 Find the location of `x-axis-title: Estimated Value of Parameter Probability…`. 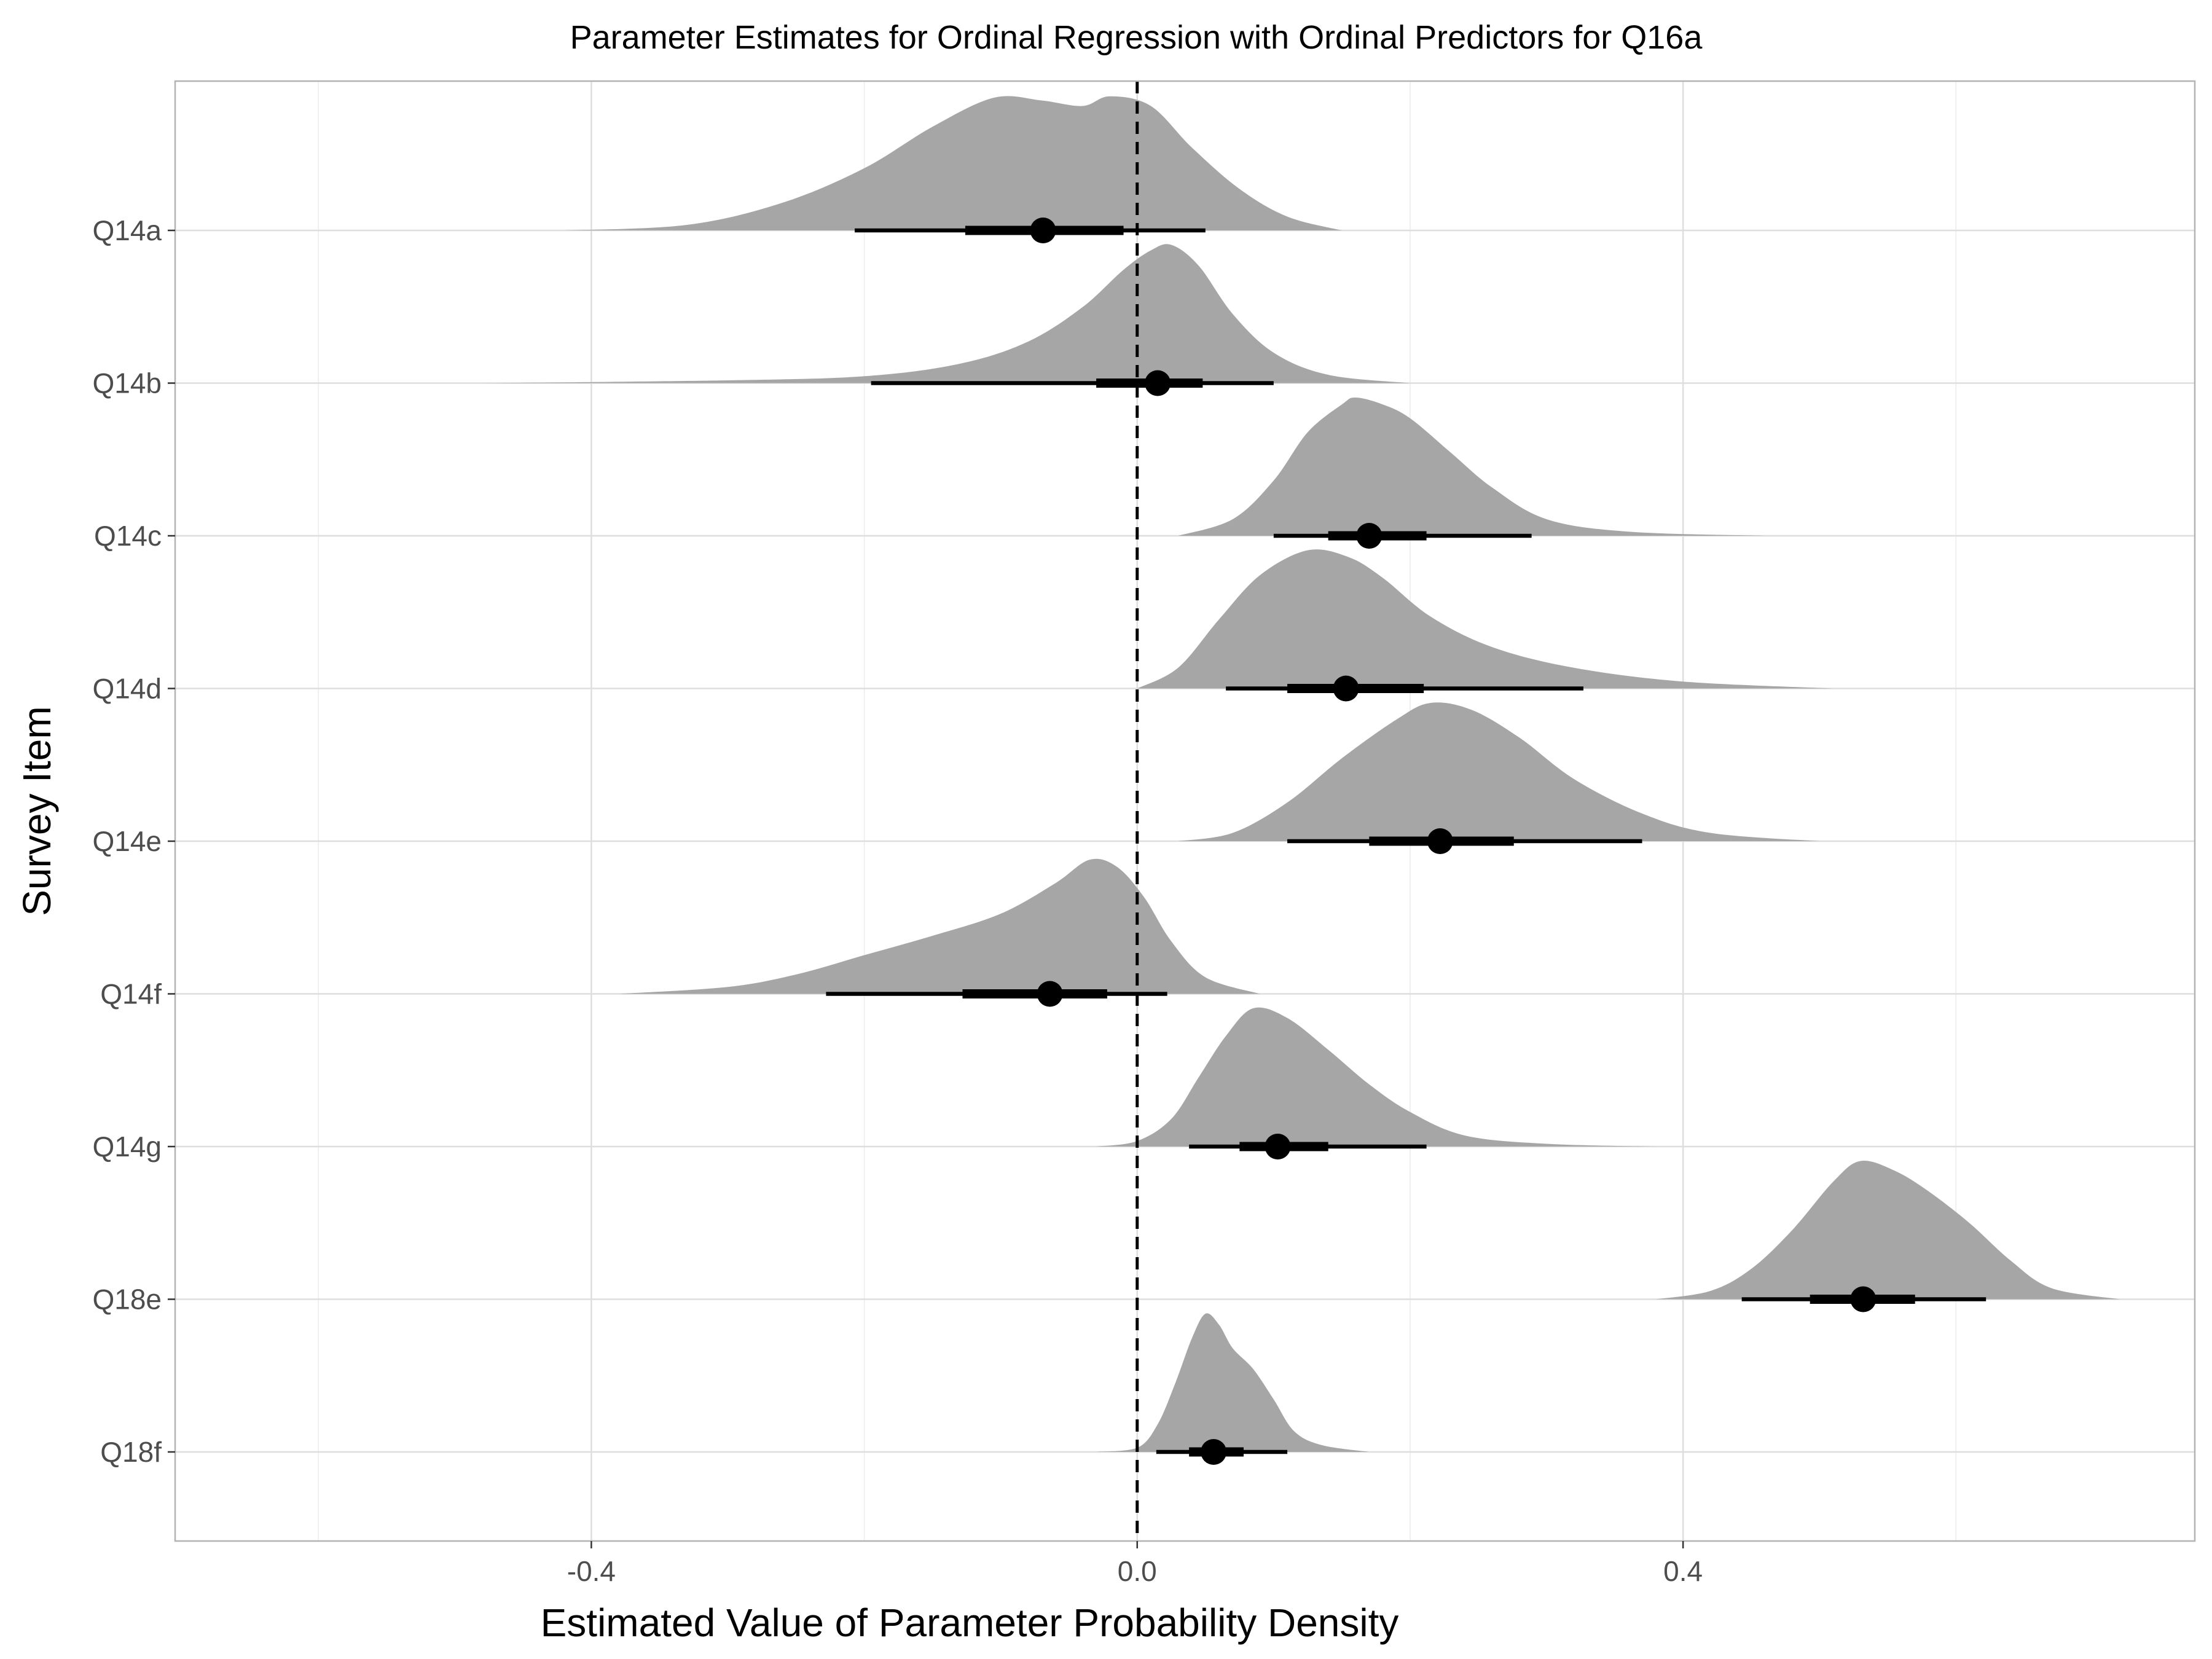

x-axis-title: Estimated Value of Parameter Probability… is located at coordinates (970, 1623).